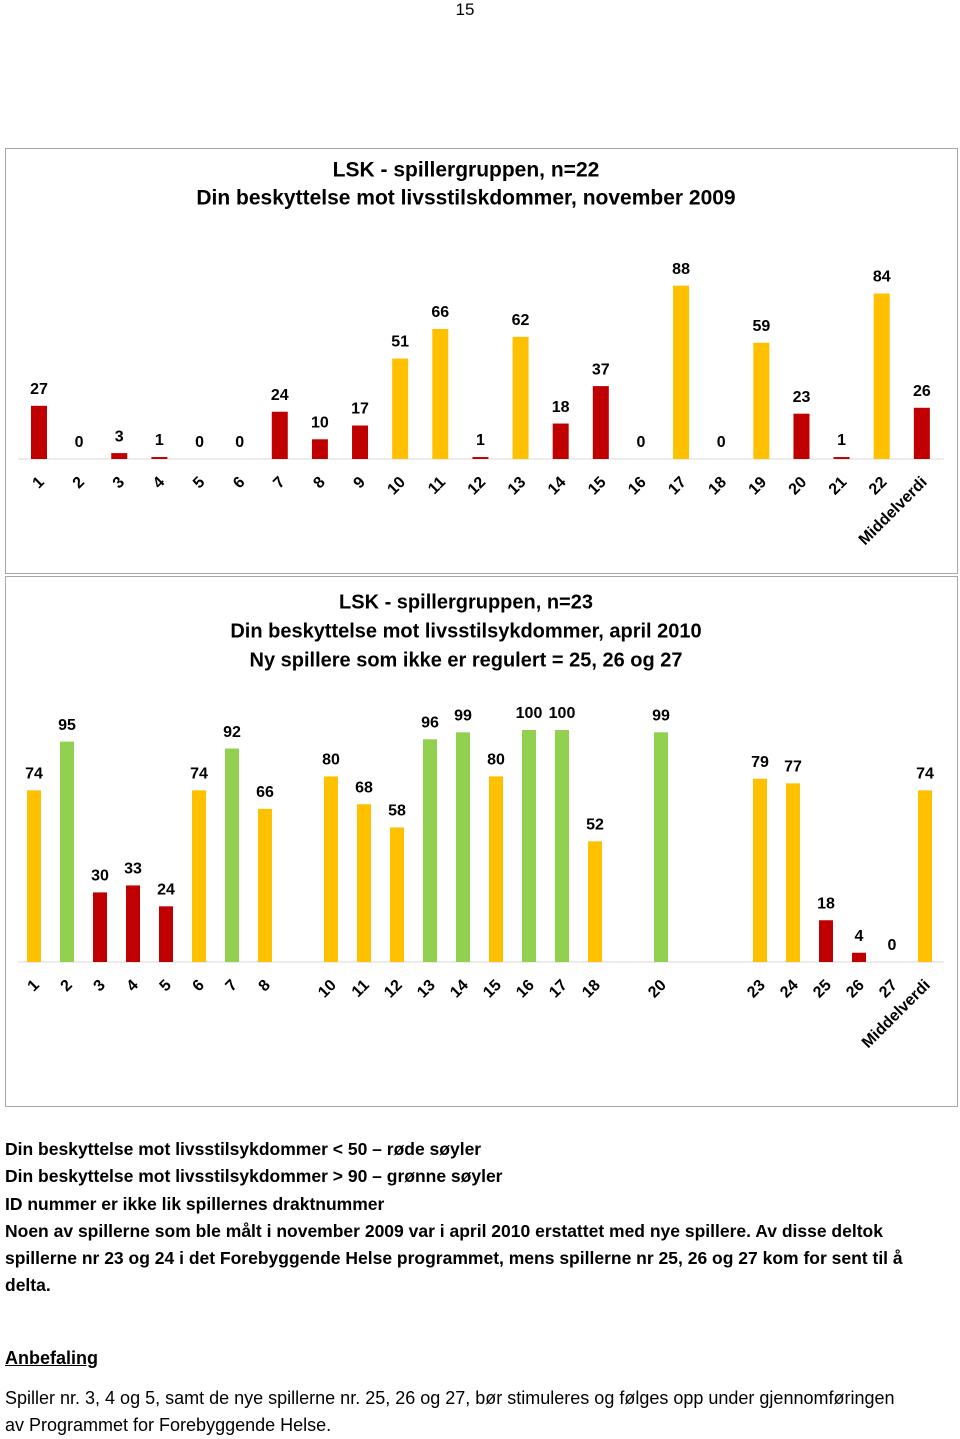 This screenshot has height=1439, width=960. Describe the element at coordinates (465, 9) in the screenshot. I see `page-number: 15` at that location.